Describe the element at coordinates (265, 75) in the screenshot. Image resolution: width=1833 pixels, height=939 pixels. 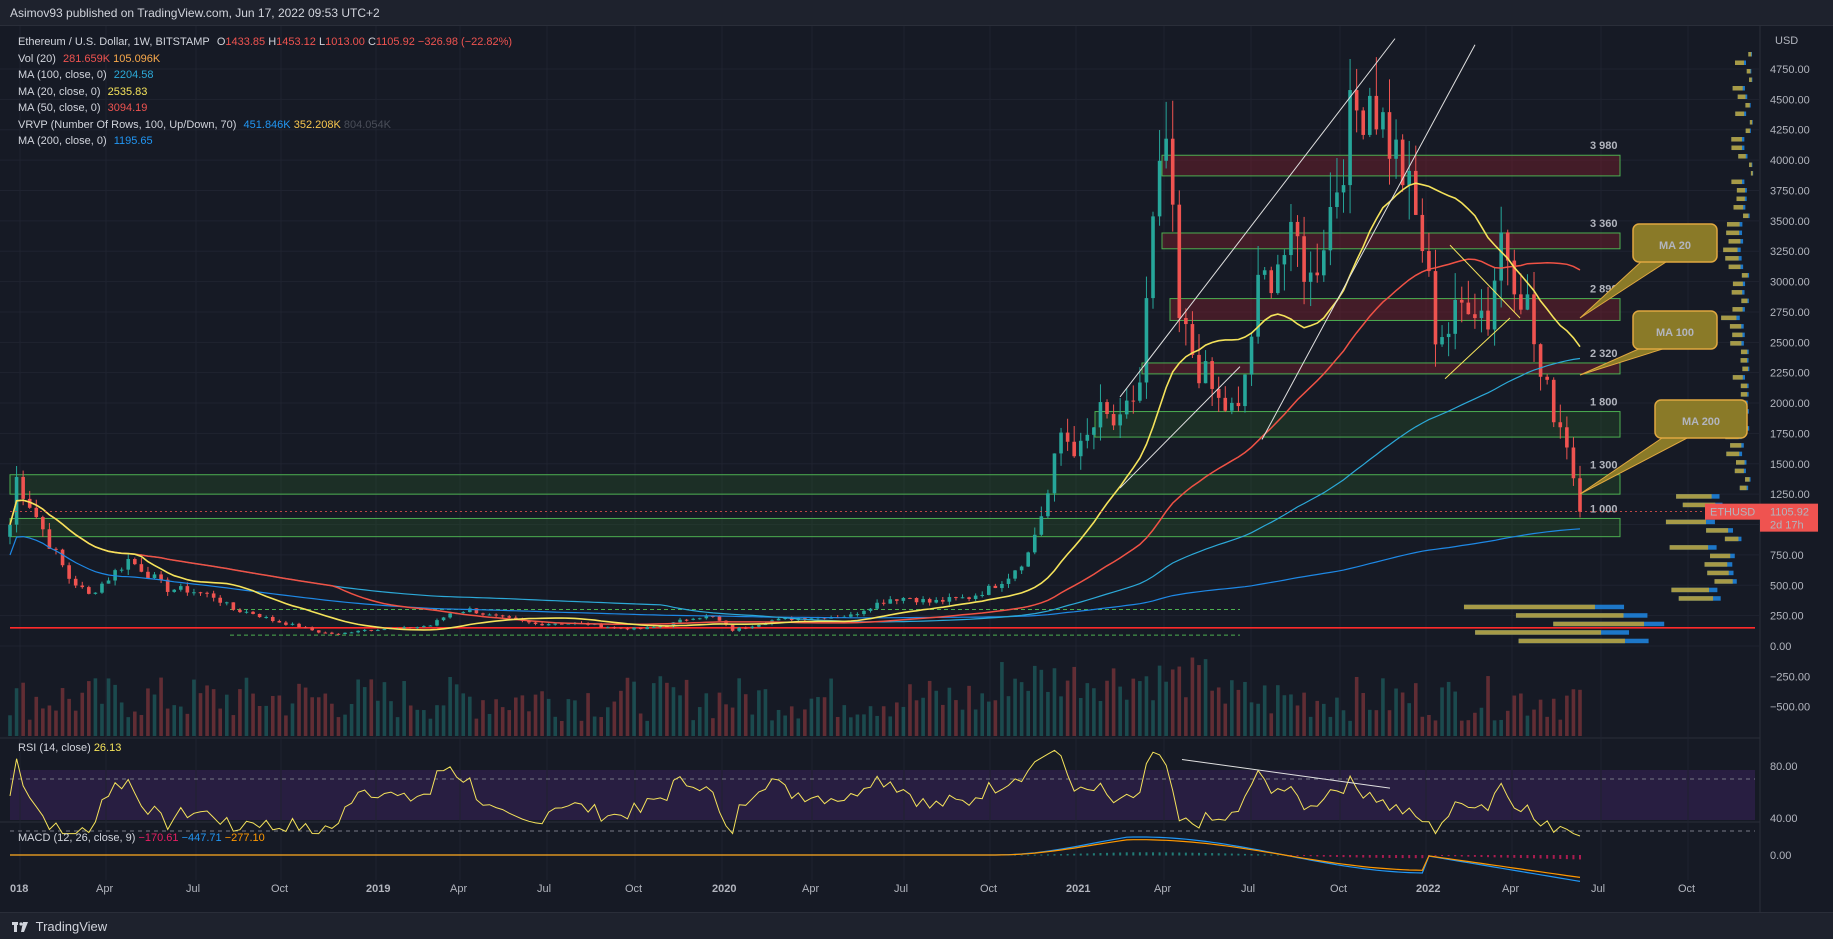
I see `indicator-ma100: MA (100, close, 0) 2204.58` at that location.